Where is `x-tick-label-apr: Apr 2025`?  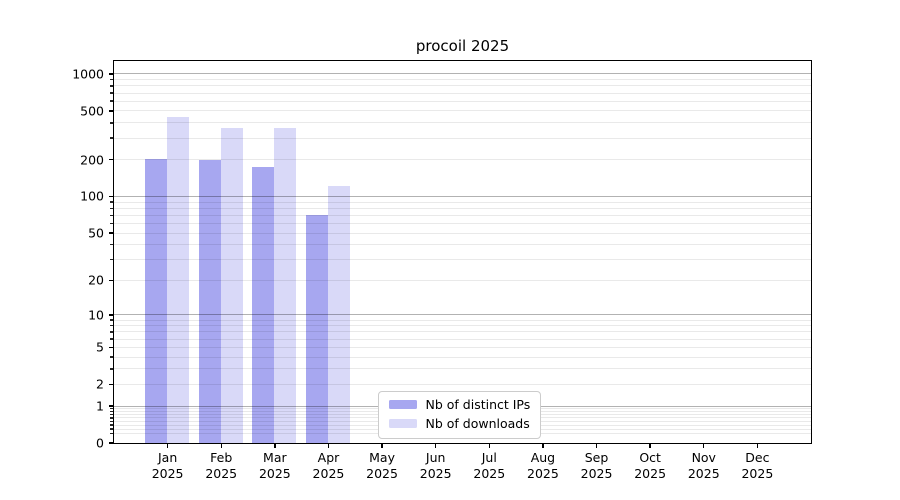
x-tick-label-apr: Apr 2025 is located at coordinates (328, 466).